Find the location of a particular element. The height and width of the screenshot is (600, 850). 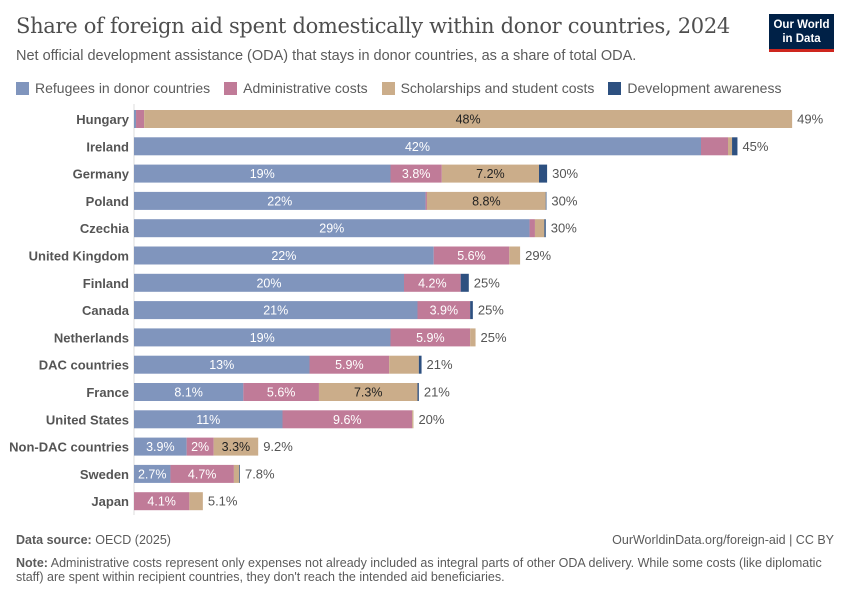

segment-label: 8.8% is located at coordinates (486, 201).